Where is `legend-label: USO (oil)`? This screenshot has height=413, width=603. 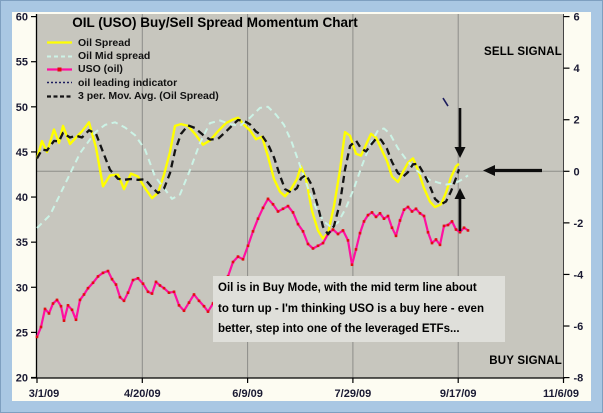
legend-label: USO (oil) is located at coordinates (100, 69).